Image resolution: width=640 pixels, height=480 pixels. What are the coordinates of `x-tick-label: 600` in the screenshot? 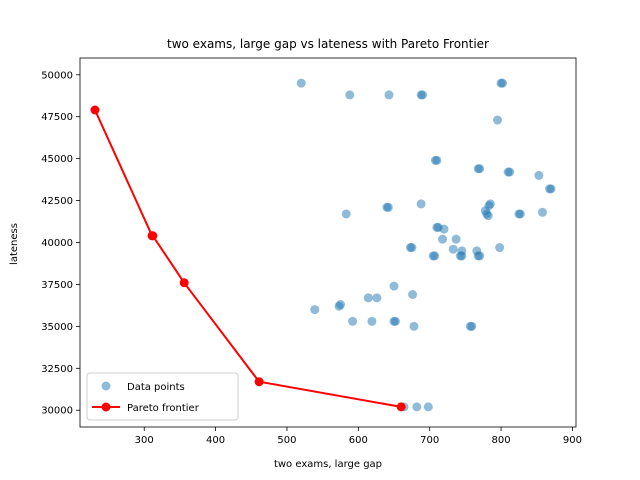 It's located at (358, 440).